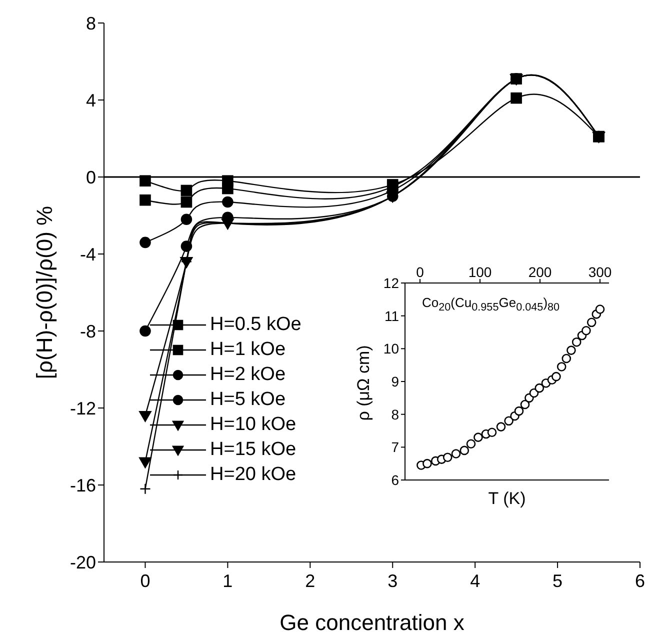 Image resolution: width=648 pixels, height=632 pixels. What do you see at coordinates (557, 580) in the screenshot?
I see `x-tick-label: 5` at bounding box center [557, 580].